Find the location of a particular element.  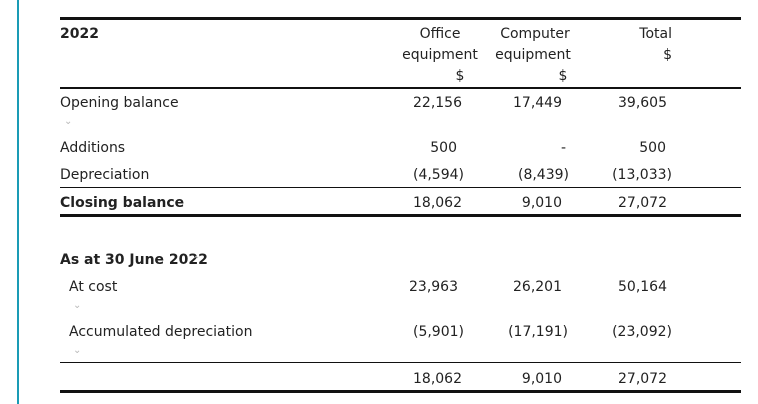

depreciation-computer: (8,439) is located at coordinates (543, 175).